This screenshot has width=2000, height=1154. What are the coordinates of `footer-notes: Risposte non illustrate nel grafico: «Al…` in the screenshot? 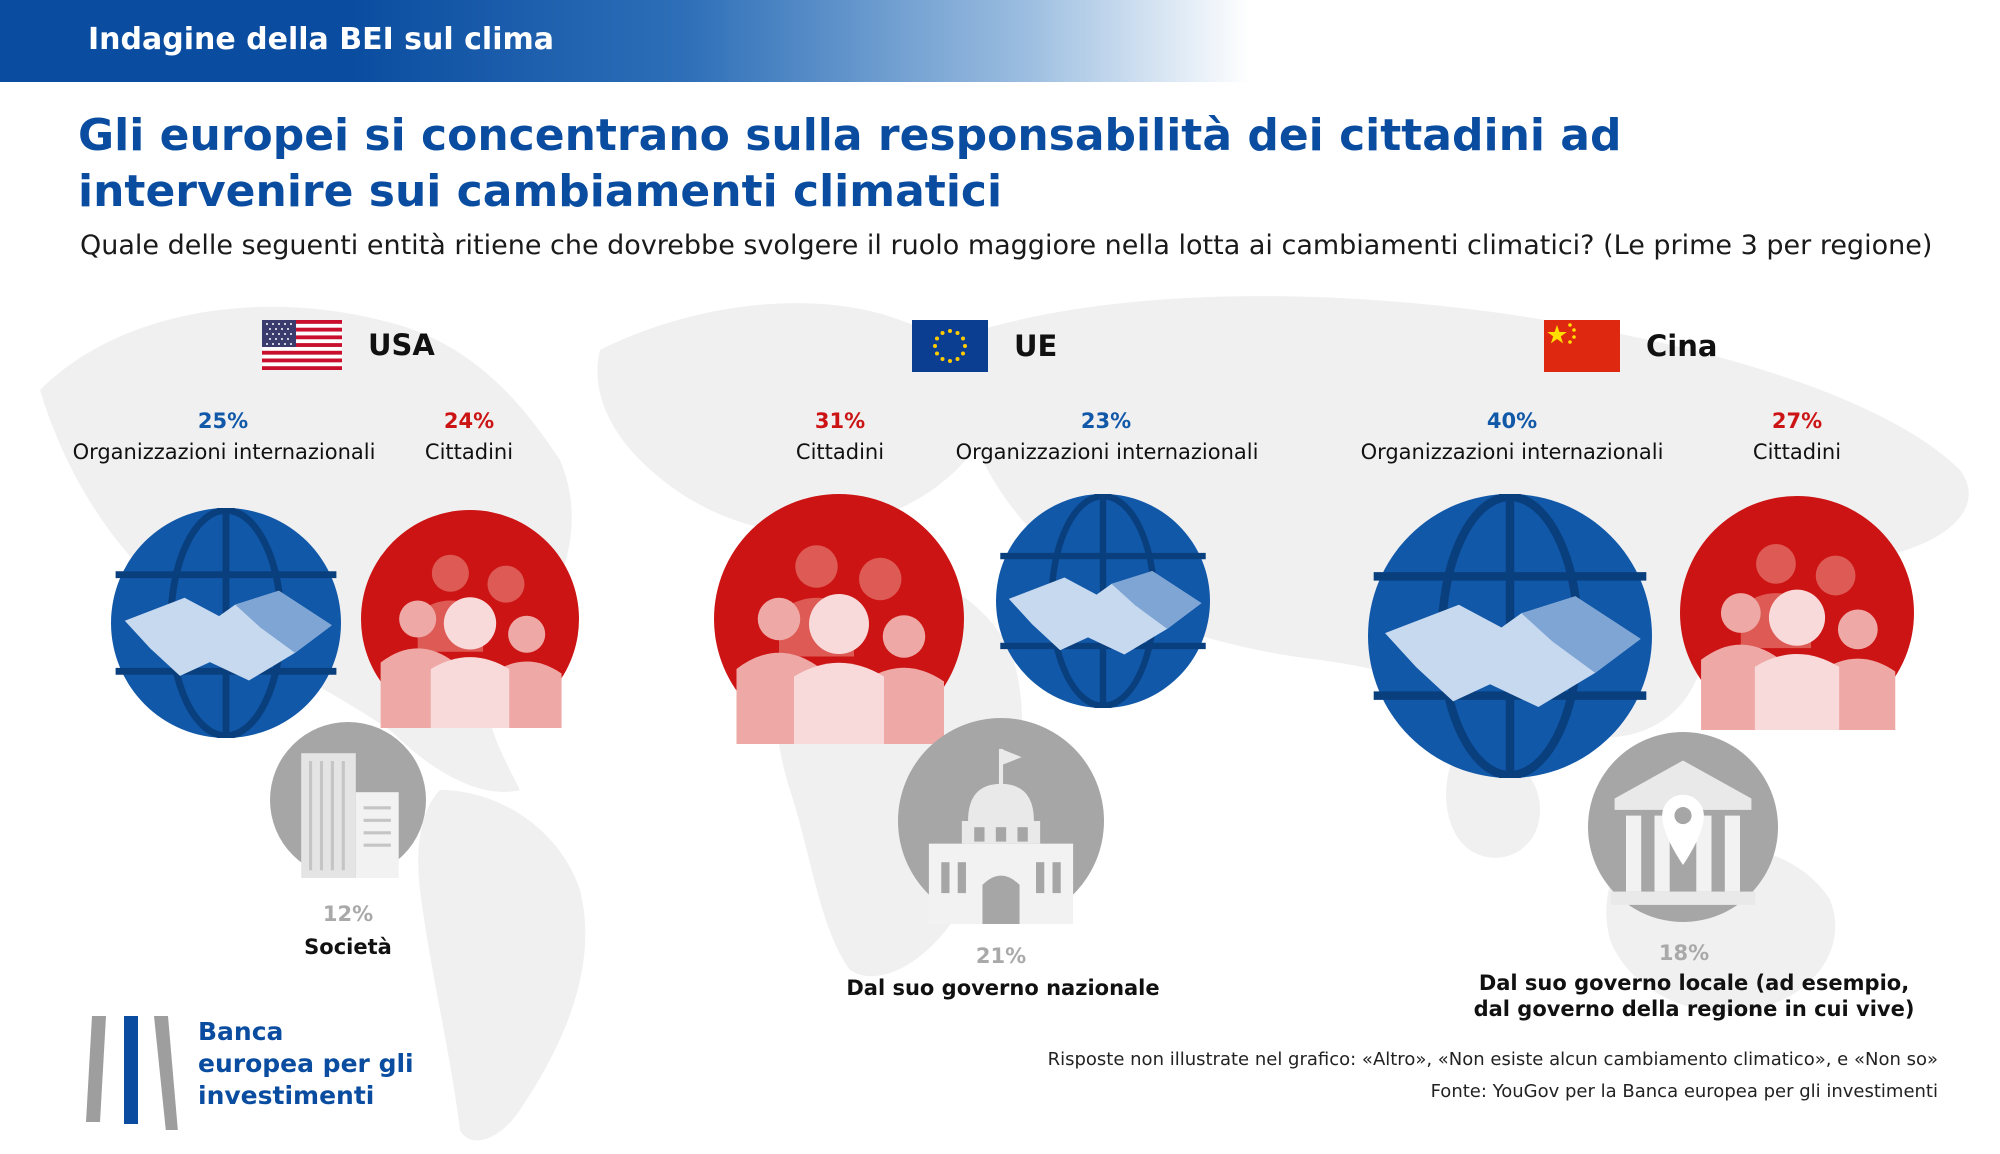 It's located at (1493, 1076).